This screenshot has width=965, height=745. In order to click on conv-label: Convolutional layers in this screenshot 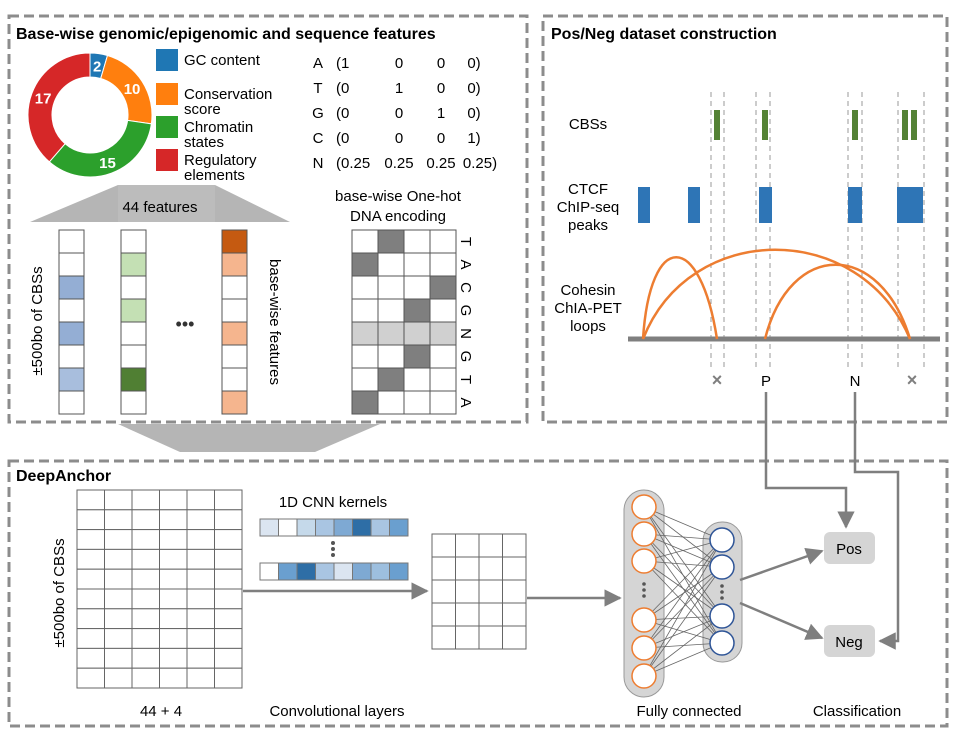, I will do `click(336, 711)`.